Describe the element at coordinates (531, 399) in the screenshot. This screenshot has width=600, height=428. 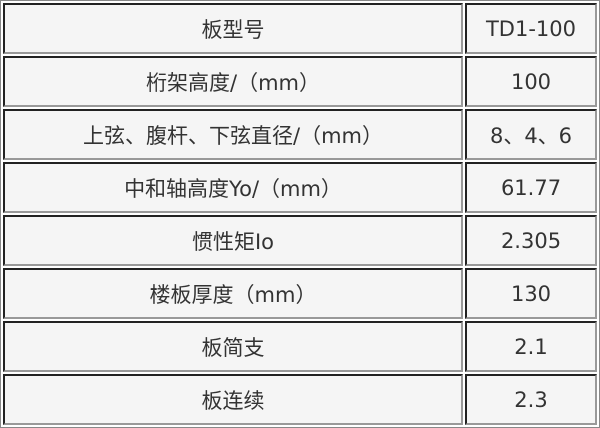
I see `row-value: 2.3` at that location.